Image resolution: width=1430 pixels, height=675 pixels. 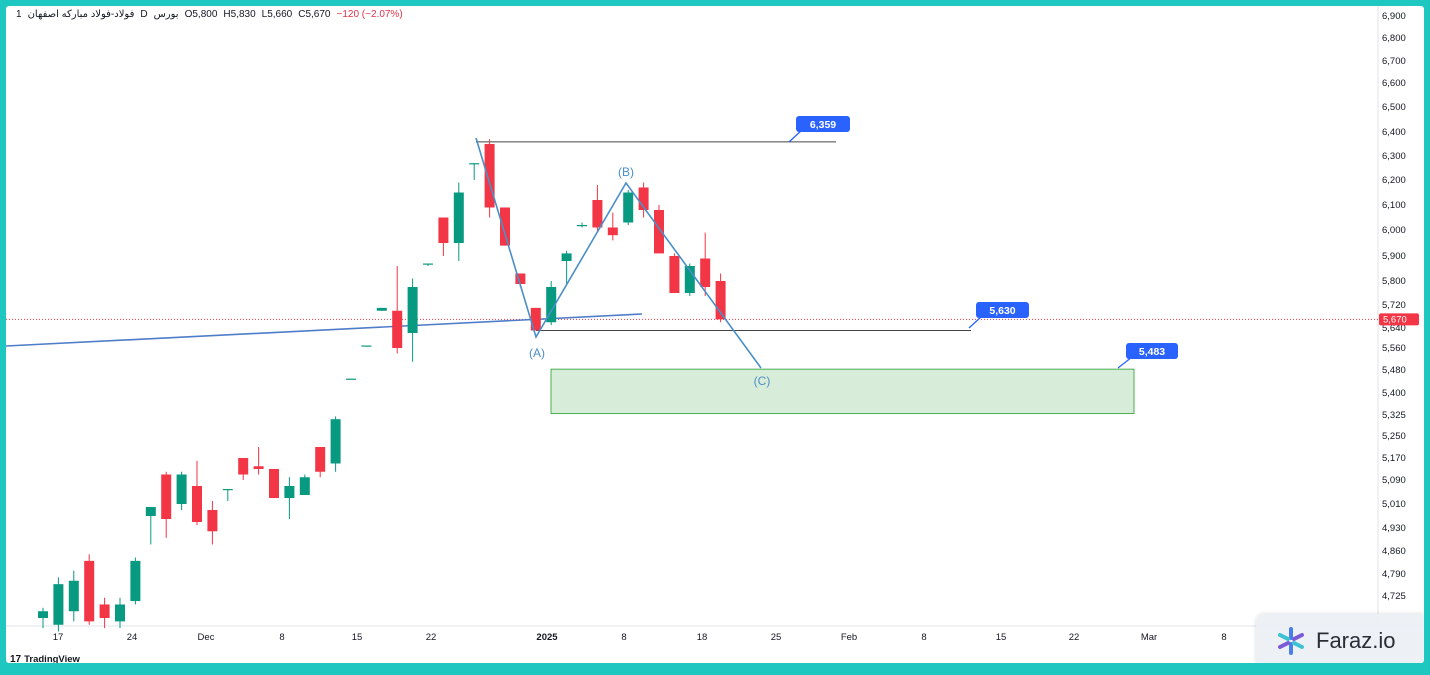 I want to click on y-tick-label: 5,480, so click(x=1394, y=370).